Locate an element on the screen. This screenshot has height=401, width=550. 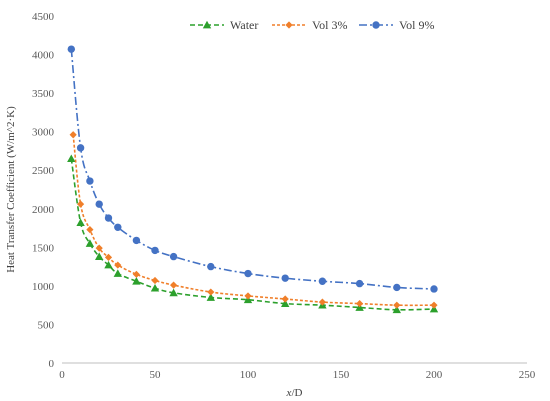
legend-item: Vol 9% is located at coordinates (396, 25).